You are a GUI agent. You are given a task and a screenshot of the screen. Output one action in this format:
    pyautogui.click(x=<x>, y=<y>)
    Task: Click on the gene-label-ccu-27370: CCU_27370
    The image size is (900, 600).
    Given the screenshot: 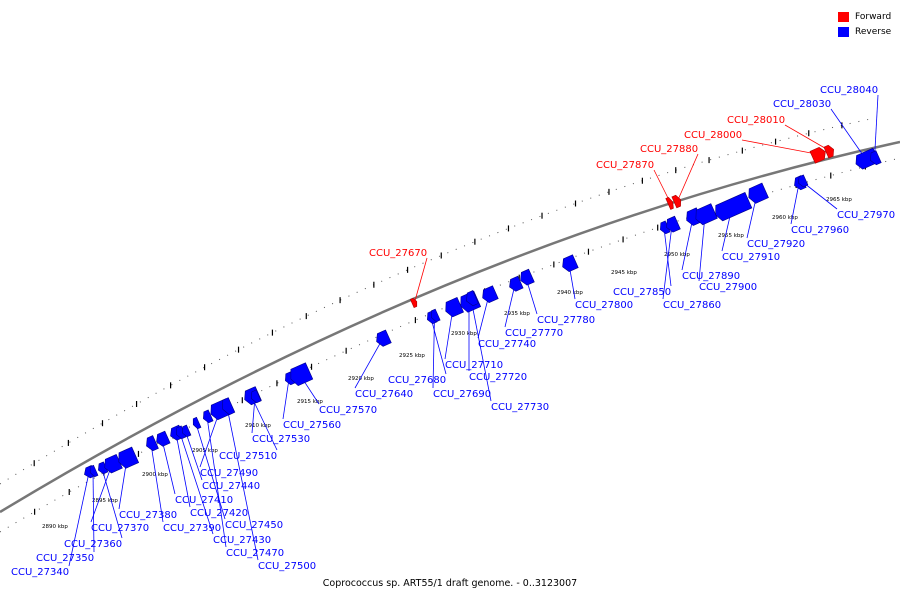 What is the action you would take?
    pyautogui.click(x=120, y=528)
    